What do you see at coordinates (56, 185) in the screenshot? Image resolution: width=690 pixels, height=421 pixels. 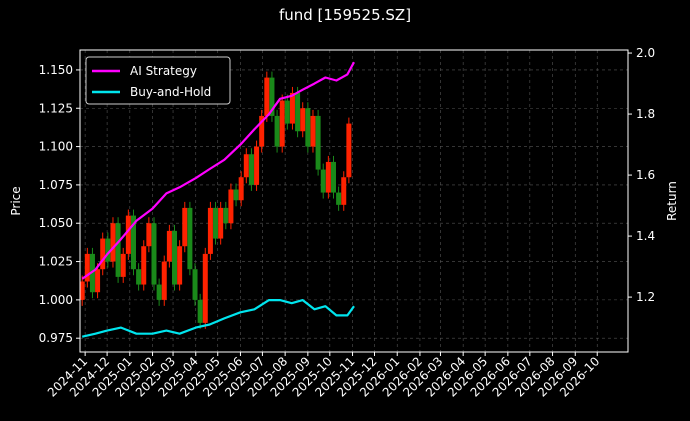 I see `y-left-tick-label: 1.075` at bounding box center [56, 185].